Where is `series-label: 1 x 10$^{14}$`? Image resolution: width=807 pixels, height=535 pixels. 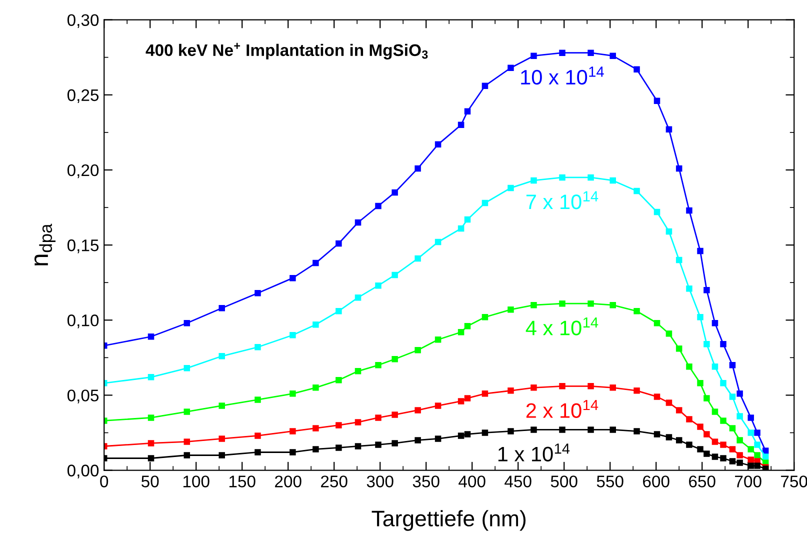
series-label: 1 x 10$^{14}$ is located at coordinates (534, 453).